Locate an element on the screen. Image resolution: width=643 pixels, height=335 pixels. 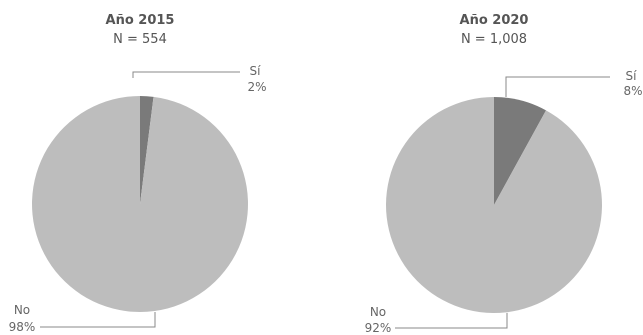
chart-title: Año 2015 is located at coordinates (140, 20).